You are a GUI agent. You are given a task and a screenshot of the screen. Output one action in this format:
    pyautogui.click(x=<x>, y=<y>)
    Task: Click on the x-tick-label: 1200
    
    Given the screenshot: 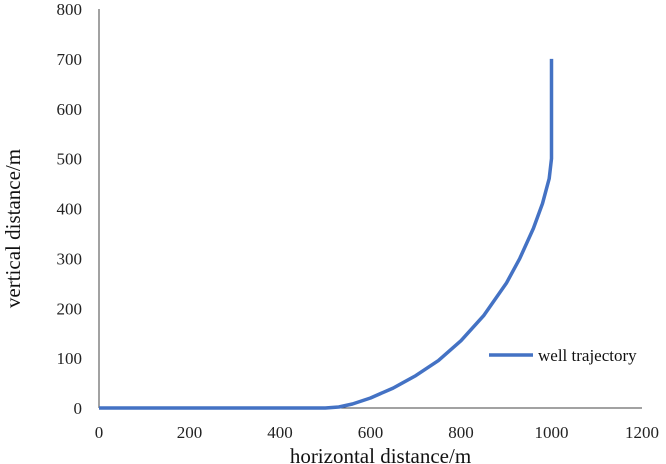 What is the action you would take?
    pyautogui.click(x=642, y=432)
    